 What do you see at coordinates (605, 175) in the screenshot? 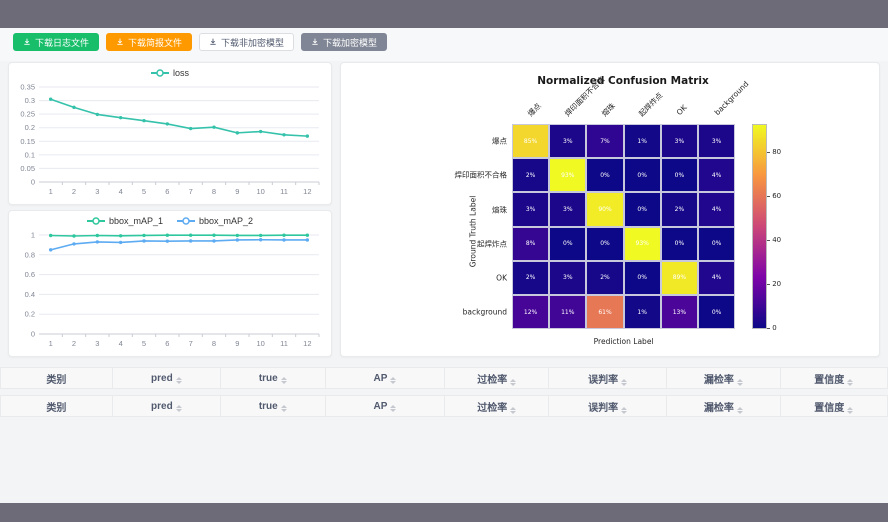
I see `matrix-cell: 0%` at bounding box center [605, 175].